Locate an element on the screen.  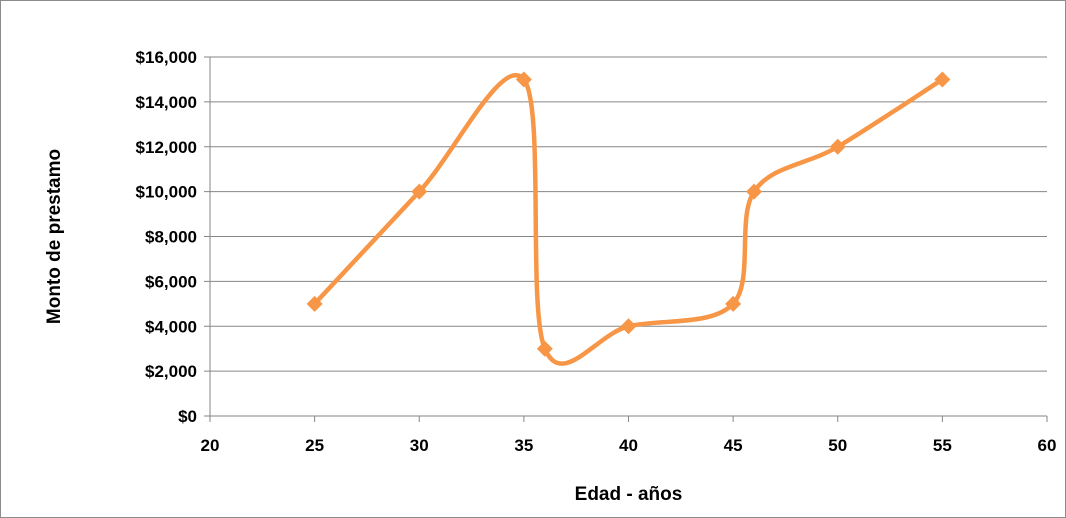
y-tick-label: $12,000 is located at coordinates (166, 147).